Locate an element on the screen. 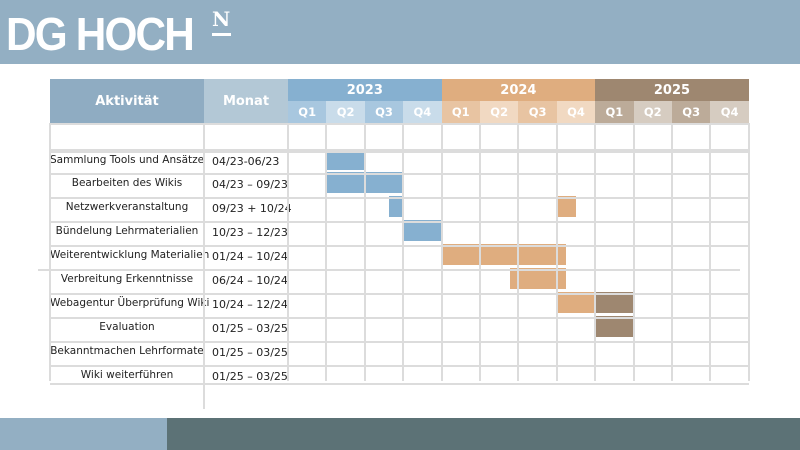 The width and height of the screenshot is (800, 450). column-header-aktivitaet: Aktivität is located at coordinates (127, 101).